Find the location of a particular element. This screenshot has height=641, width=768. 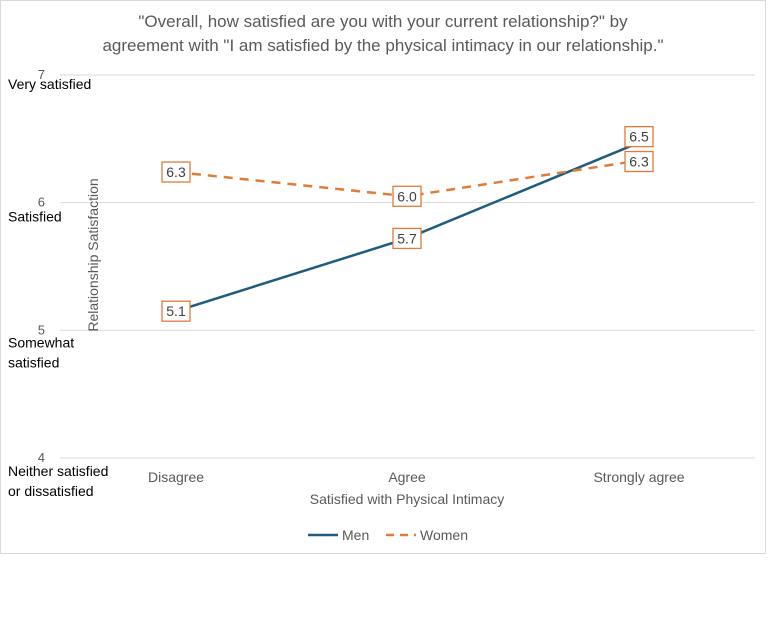

y-scale-label-6: Satisfied is located at coordinates (35, 217).